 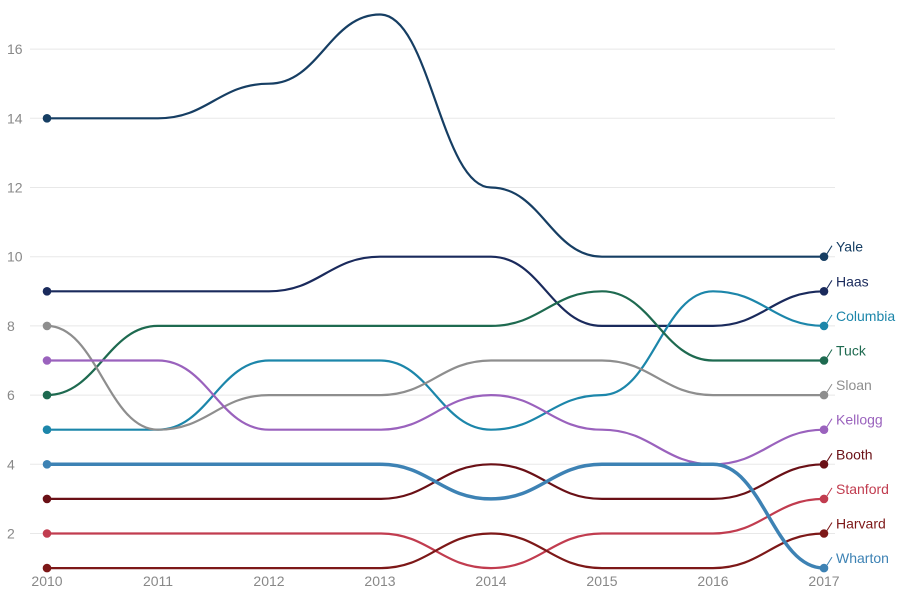 I want to click on y-tick-label: 6, so click(x=11, y=395).